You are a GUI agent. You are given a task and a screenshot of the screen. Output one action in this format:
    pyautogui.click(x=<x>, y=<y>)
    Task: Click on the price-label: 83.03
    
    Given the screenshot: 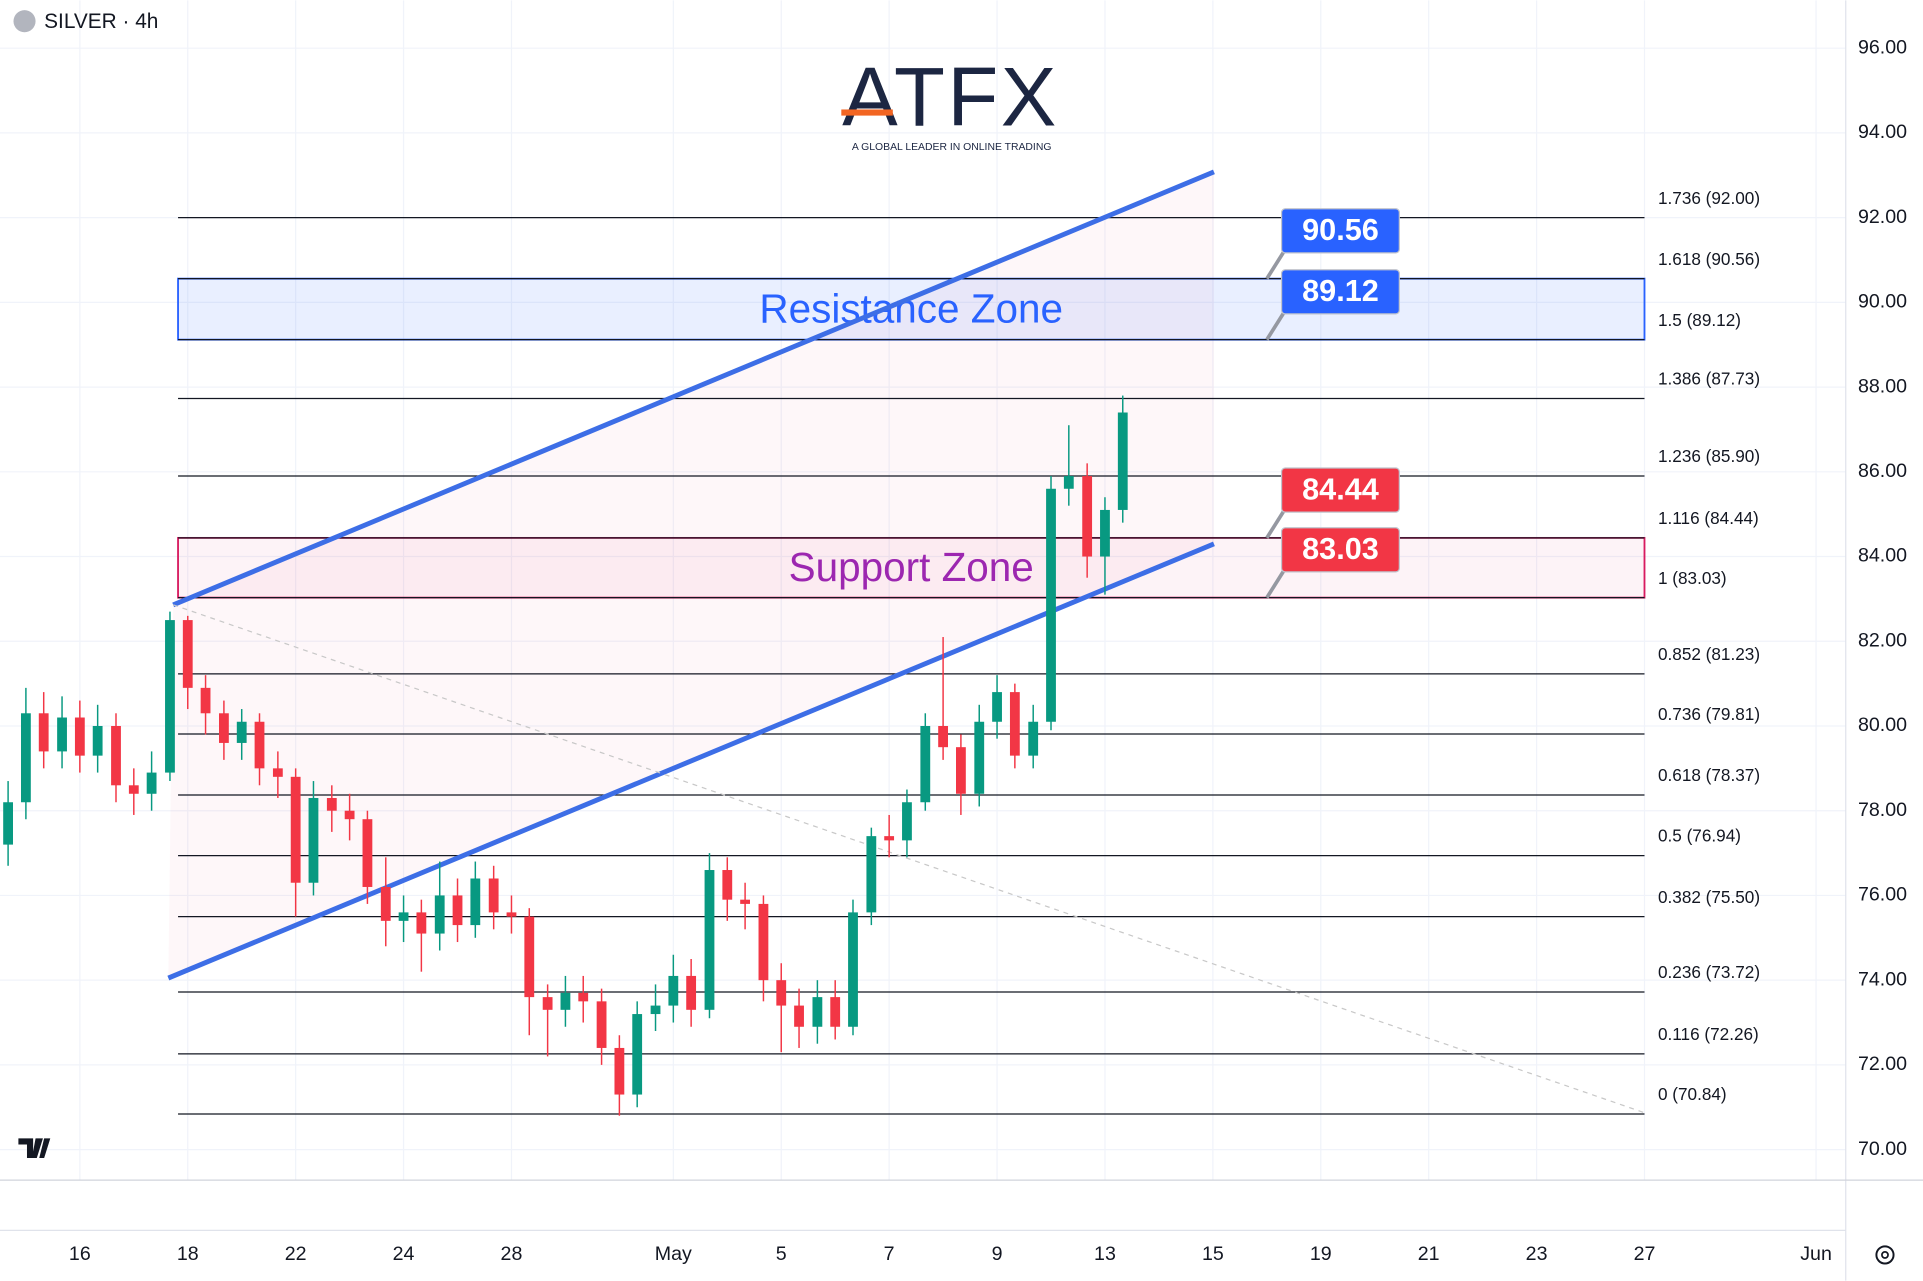 What is the action you would take?
    pyautogui.click(x=1340, y=549)
    